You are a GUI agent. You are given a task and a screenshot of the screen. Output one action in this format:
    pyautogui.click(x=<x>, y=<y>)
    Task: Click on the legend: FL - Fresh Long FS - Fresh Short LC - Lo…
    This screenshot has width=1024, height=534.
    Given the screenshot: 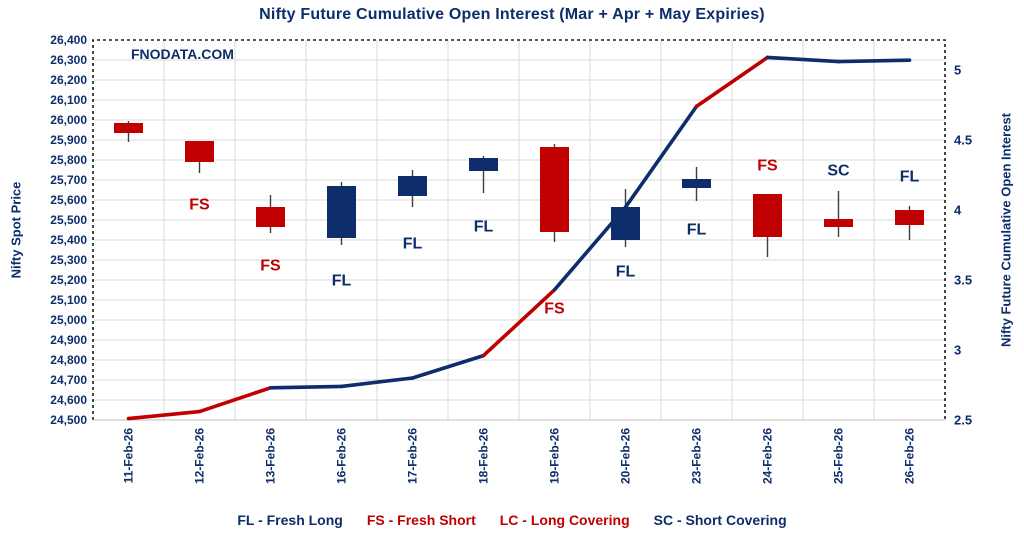 What is the action you would take?
    pyautogui.click(x=512, y=520)
    